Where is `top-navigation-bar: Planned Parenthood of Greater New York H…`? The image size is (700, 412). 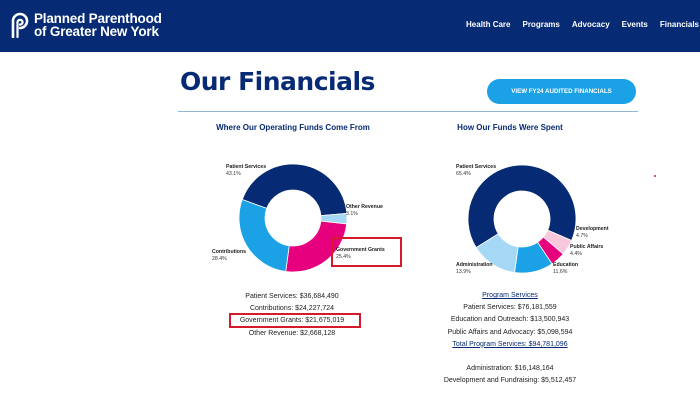 top-navigation-bar: Planned Parenthood of Greater New York H… is located at coordinates (350, 26).